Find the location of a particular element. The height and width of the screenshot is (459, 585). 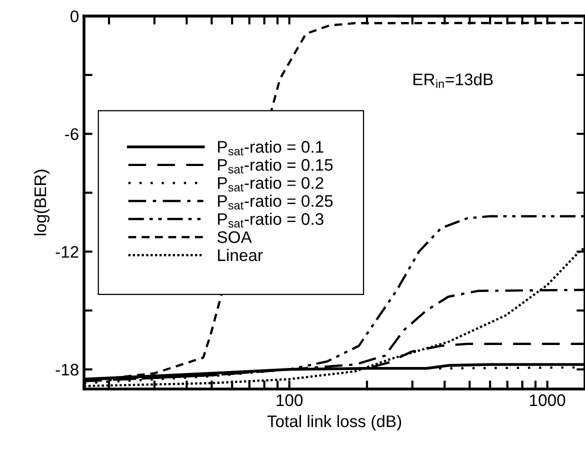

y-tick-label: 0 is located at coordinates (74, 16).